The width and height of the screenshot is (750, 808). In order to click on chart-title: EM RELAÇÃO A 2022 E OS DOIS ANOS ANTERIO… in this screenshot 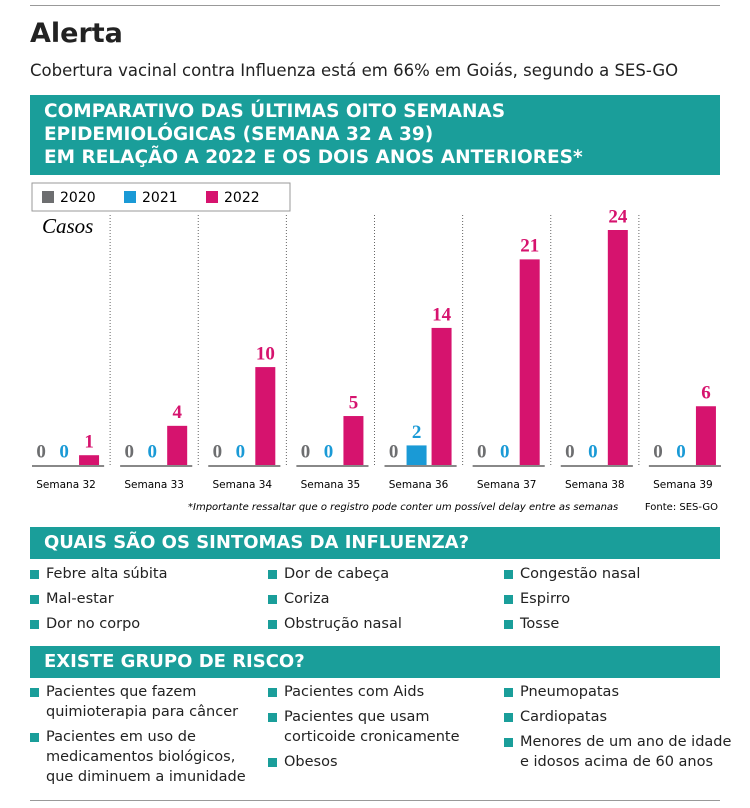, I will do `click(313, 157)`.